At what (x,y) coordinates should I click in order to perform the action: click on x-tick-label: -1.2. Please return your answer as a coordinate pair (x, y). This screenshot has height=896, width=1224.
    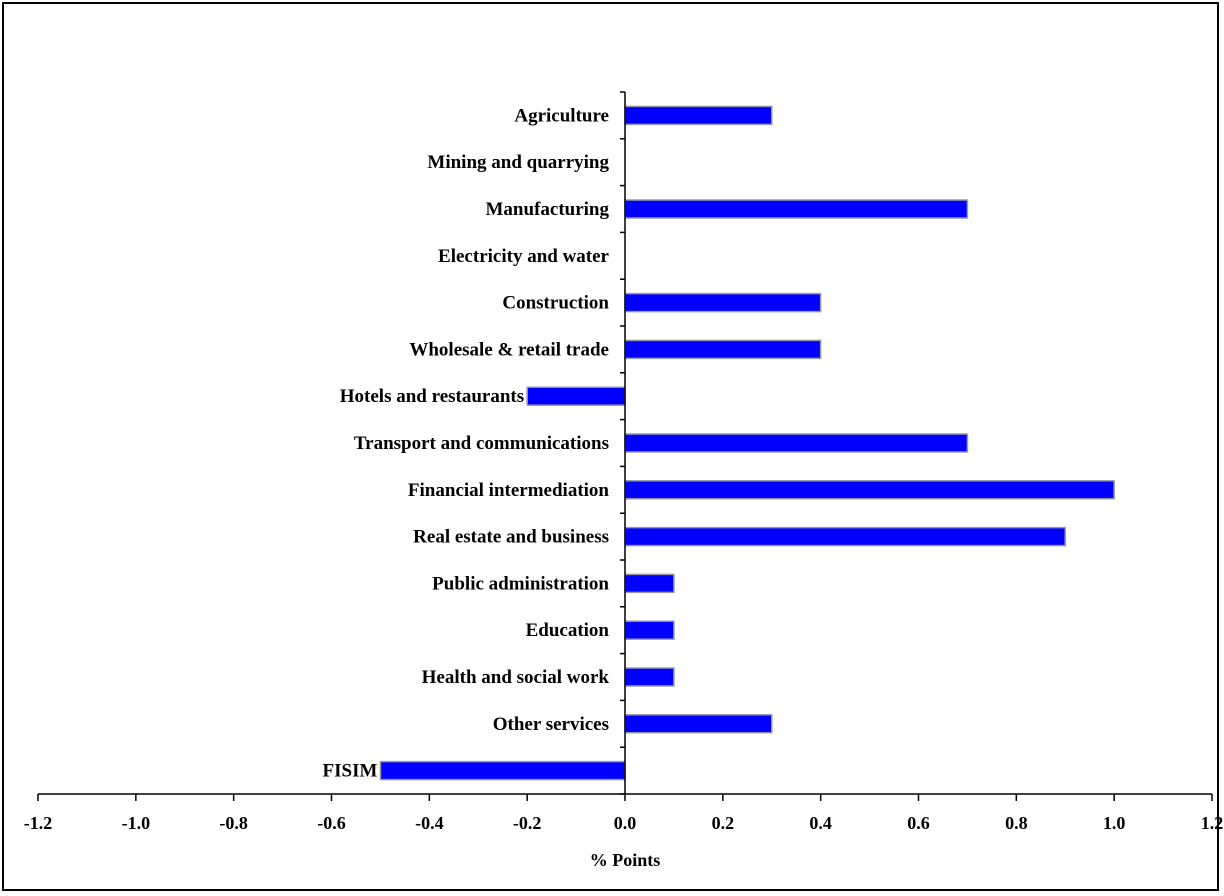
    Looking at the image, I should click on (38, 823).